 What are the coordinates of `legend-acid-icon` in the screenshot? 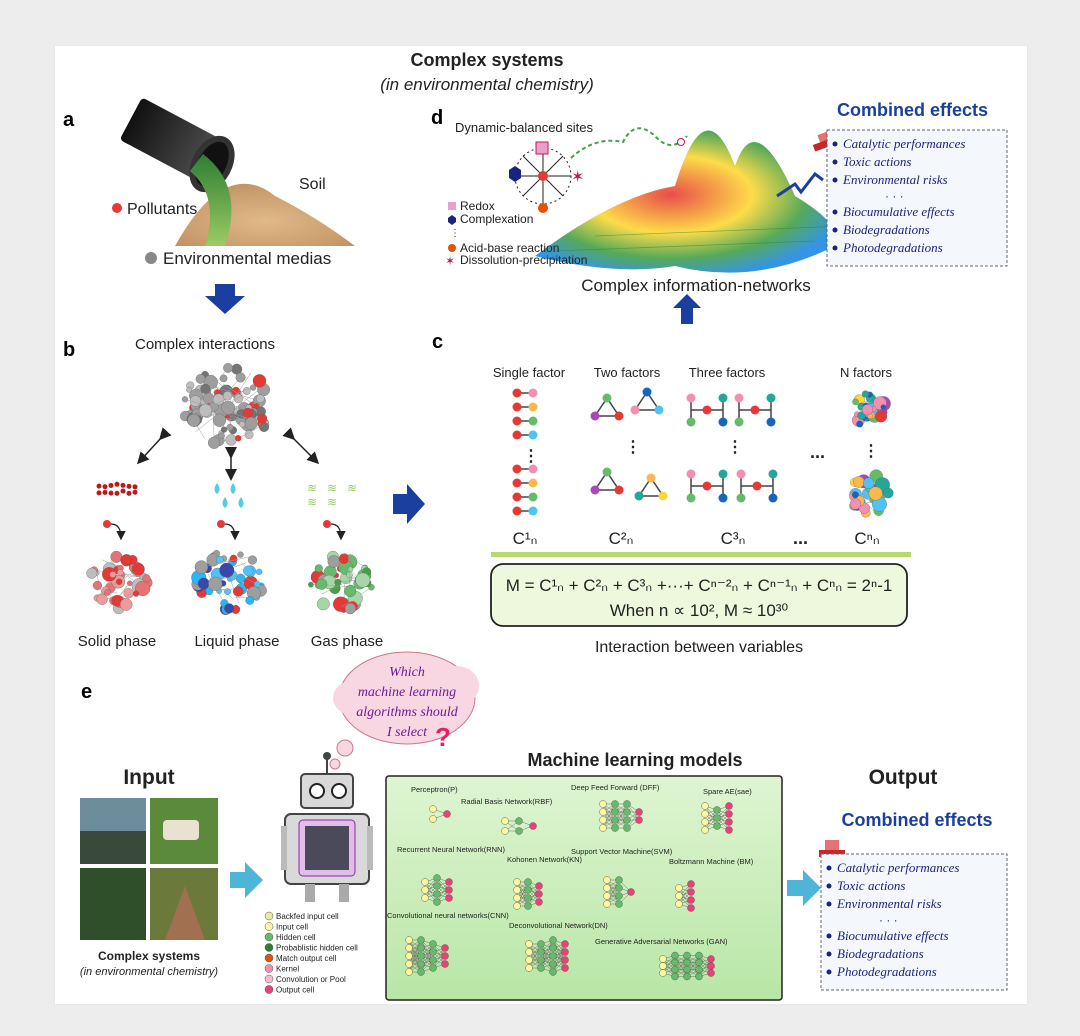 It's located at (452, 248).